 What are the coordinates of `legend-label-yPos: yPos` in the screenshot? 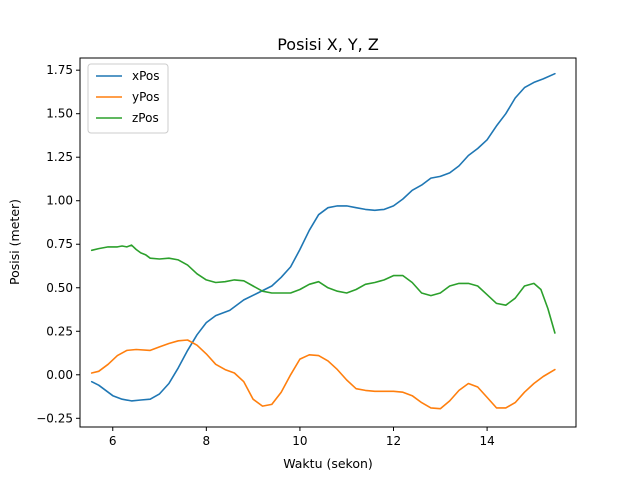 It's located at (146, 97).